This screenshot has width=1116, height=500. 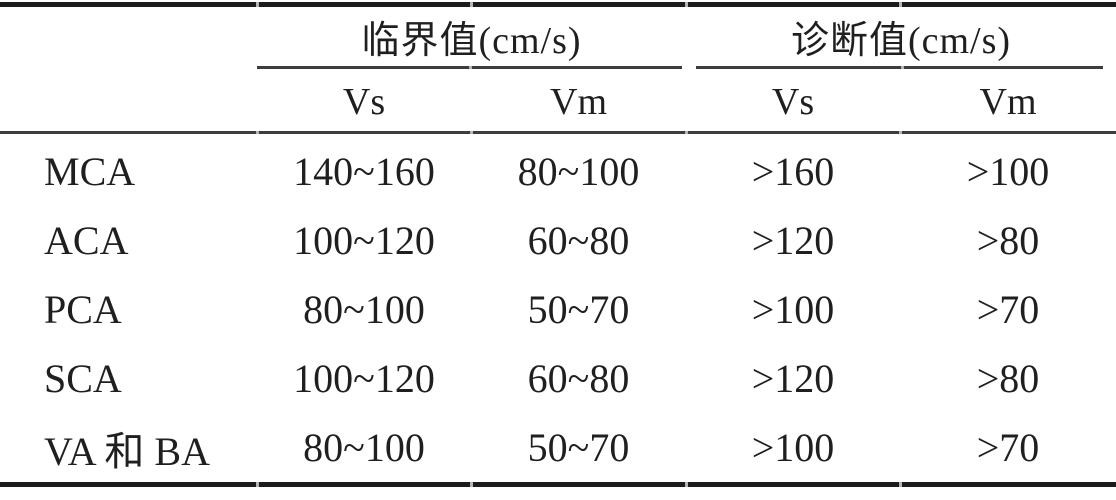 What do you see at coordinates (83, 378) in the screenshot?
I see `row-label-sca: SCA` at bounding box center [83, 378].